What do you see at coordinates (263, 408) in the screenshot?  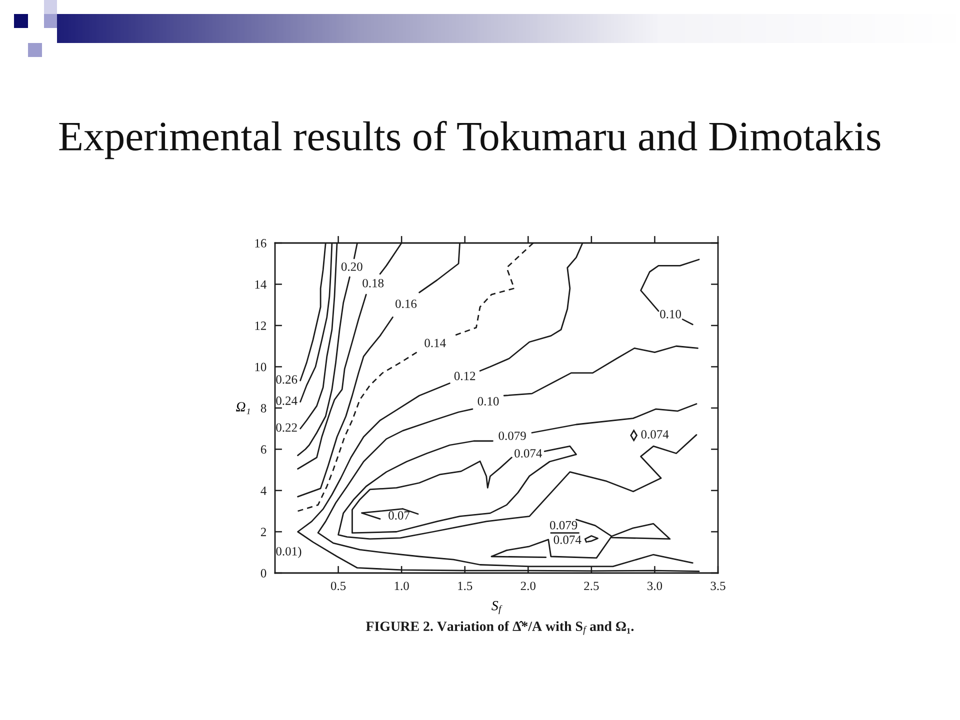 I see `y-tick-label: 8` at bounding box center [263, 408].